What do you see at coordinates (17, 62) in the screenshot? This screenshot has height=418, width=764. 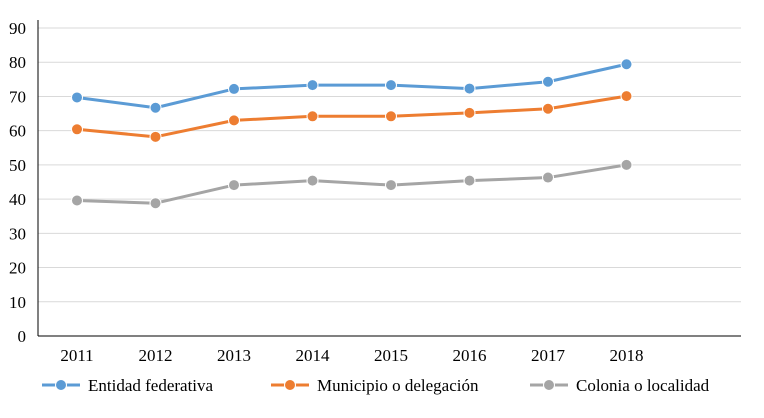 I see `y-tick-label: 80` at bounding box center [17, 62].